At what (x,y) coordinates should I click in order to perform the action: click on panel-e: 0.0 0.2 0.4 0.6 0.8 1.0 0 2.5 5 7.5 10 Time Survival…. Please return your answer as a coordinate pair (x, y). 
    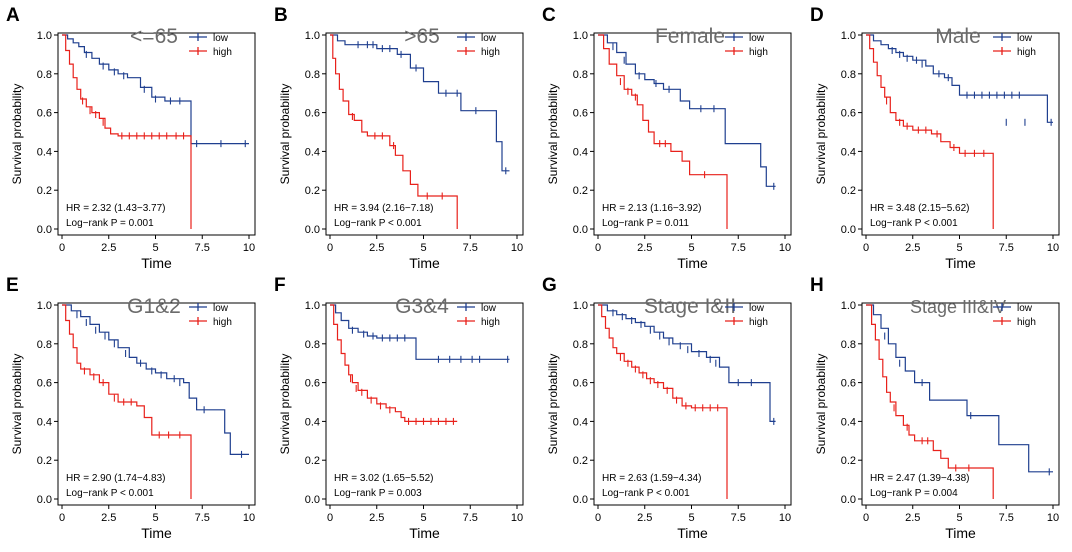
    Looking at the image, I should click on (131, 408).